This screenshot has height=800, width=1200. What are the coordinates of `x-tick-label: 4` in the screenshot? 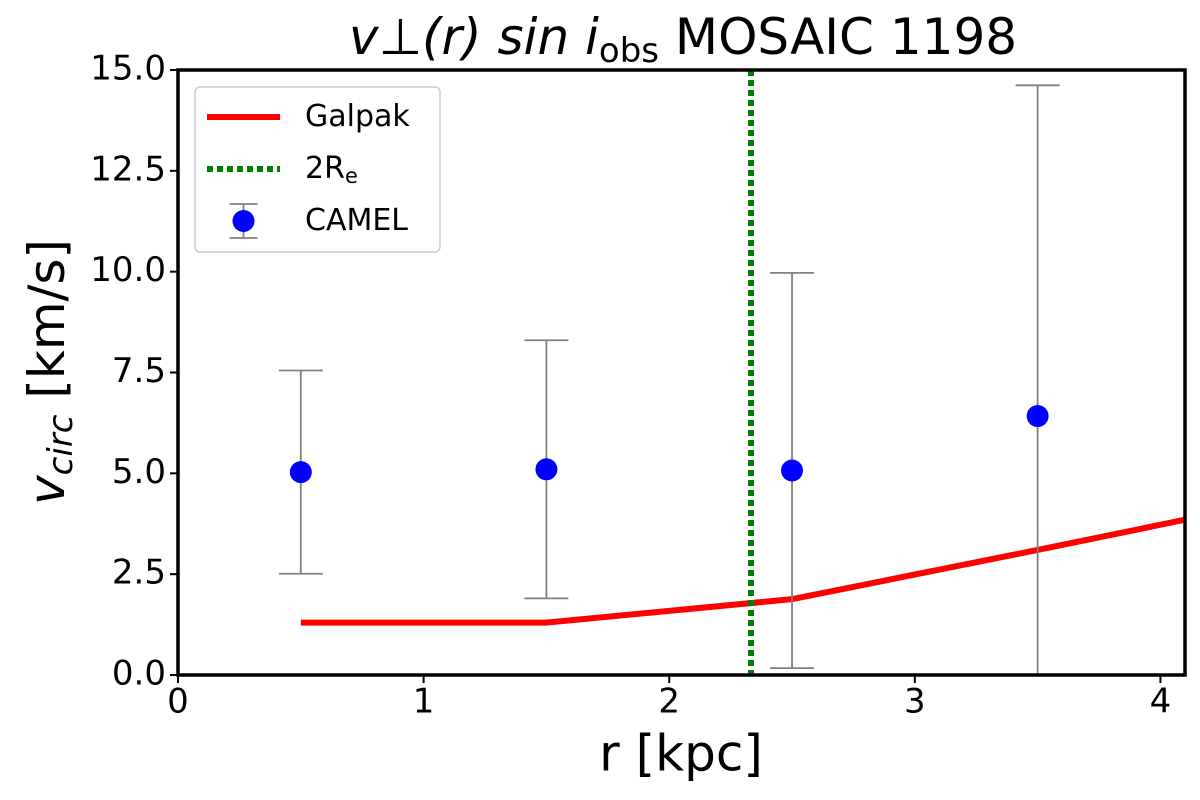 It's located at (1161, 702).